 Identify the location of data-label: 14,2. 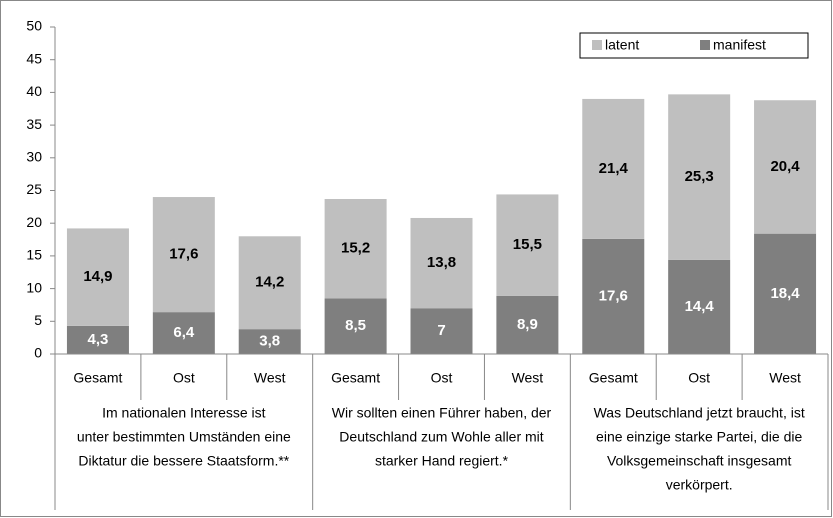
(269, 282).